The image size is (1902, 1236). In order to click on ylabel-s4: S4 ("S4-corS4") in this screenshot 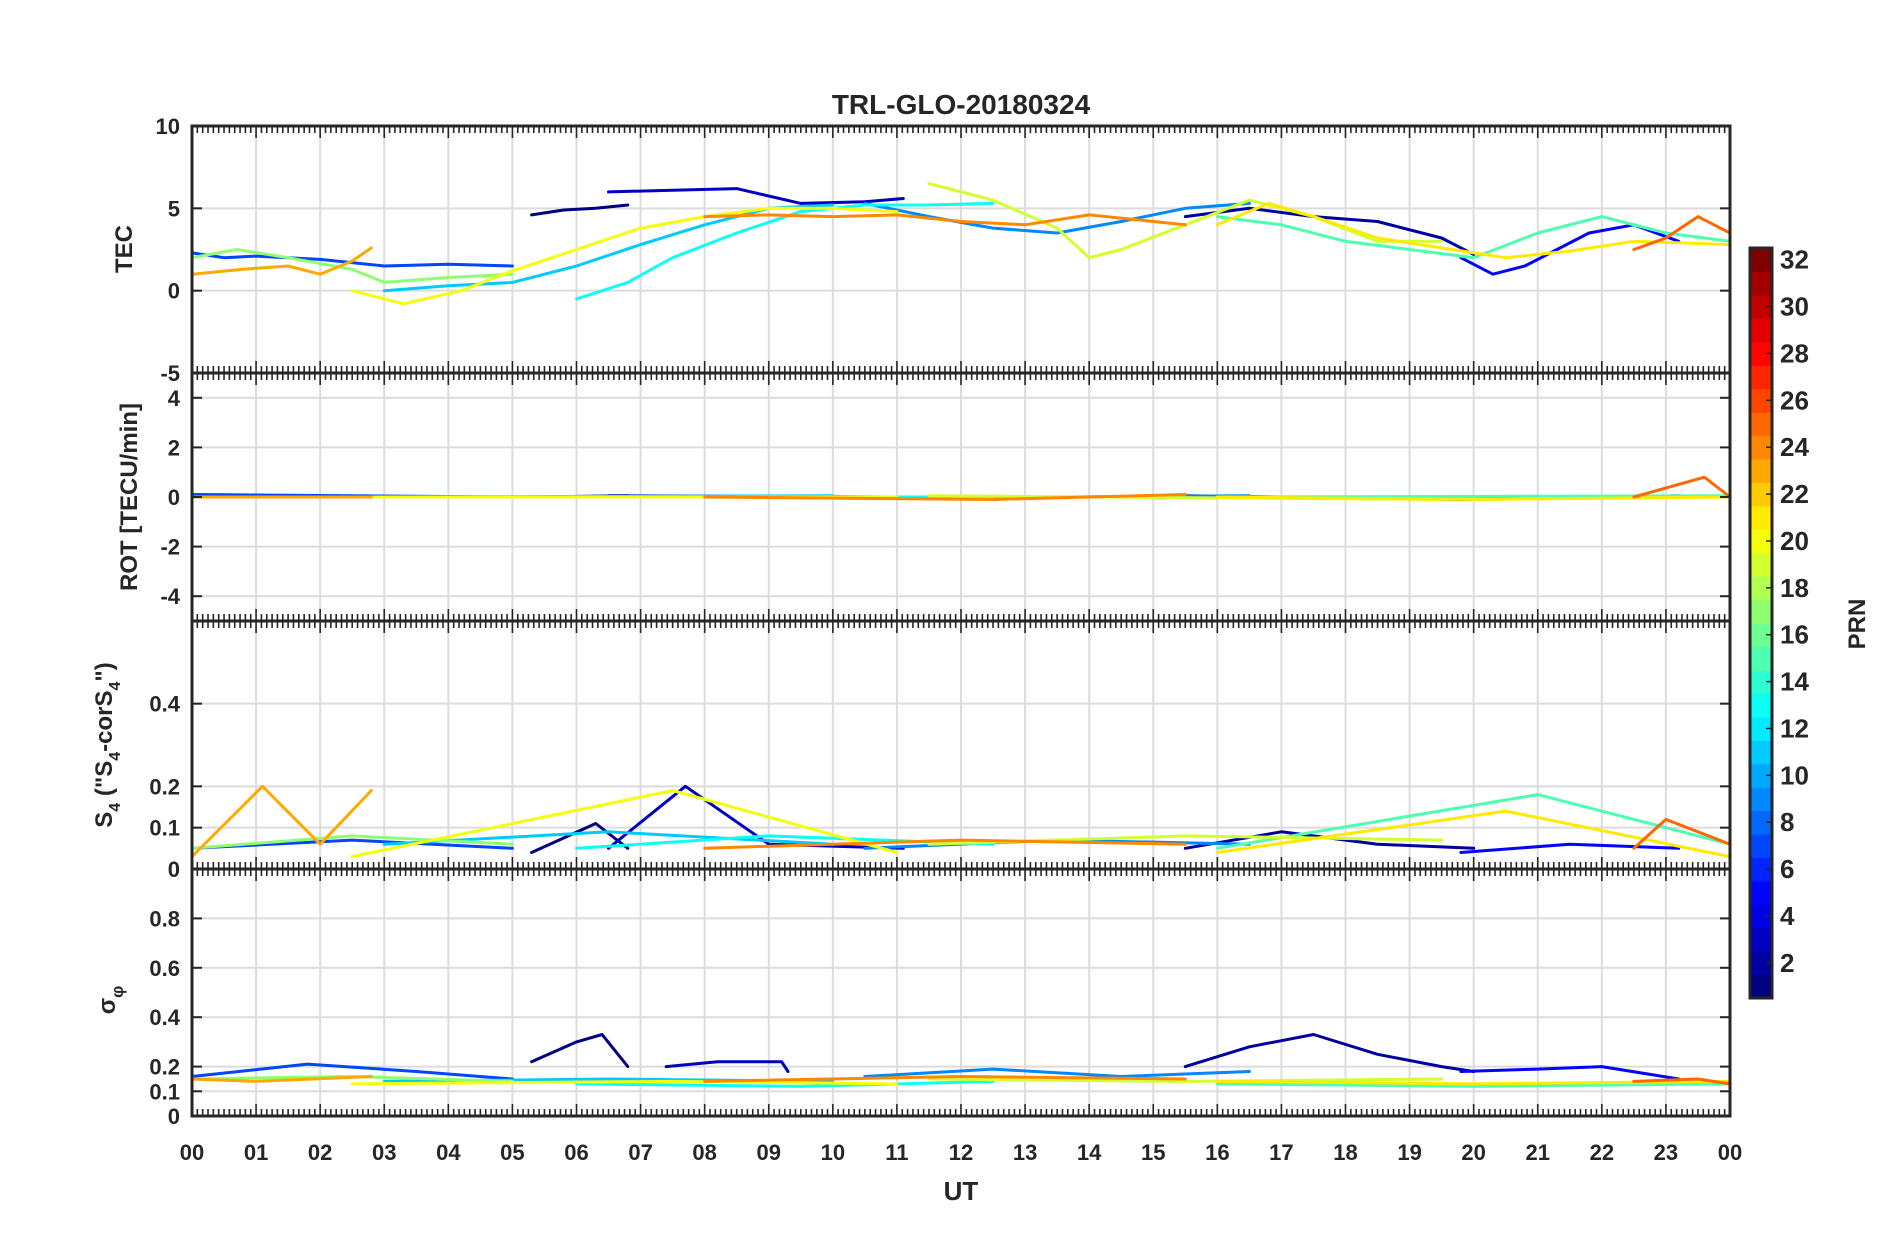, I will do `click(107, 745)`.